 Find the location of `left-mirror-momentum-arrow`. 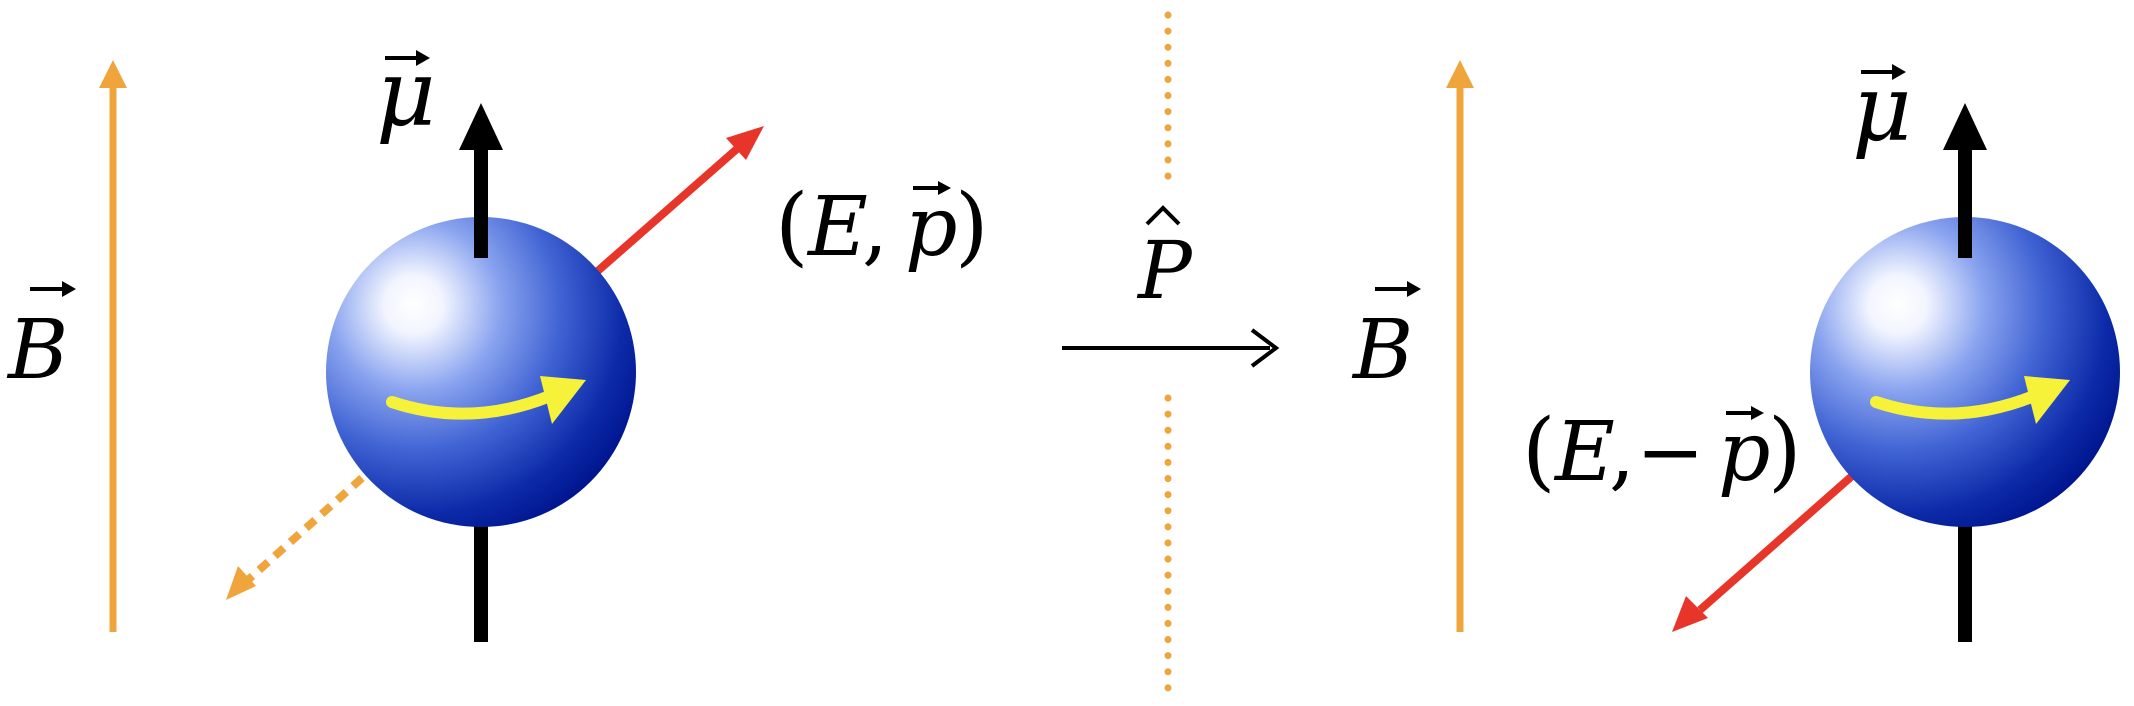

left-mirror-momentum-arrow is located at coordinates (295, 537).